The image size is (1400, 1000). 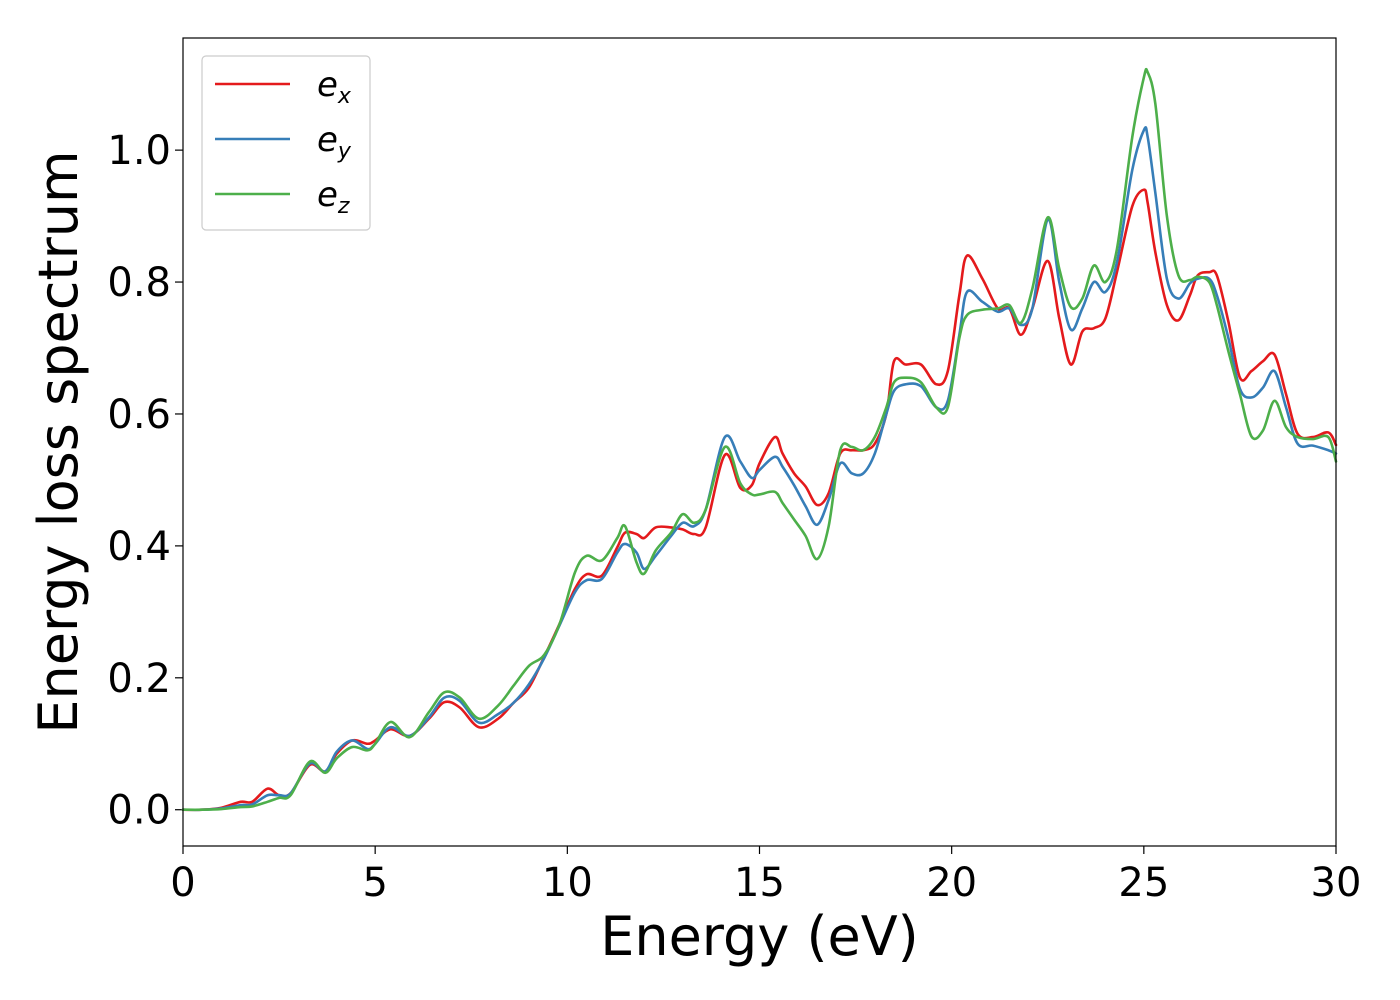 I want to click on x-tick-label: 15, so click(x=759, y=883).